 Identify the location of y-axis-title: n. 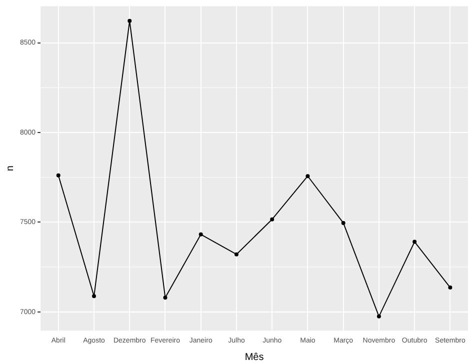
(10, 169).